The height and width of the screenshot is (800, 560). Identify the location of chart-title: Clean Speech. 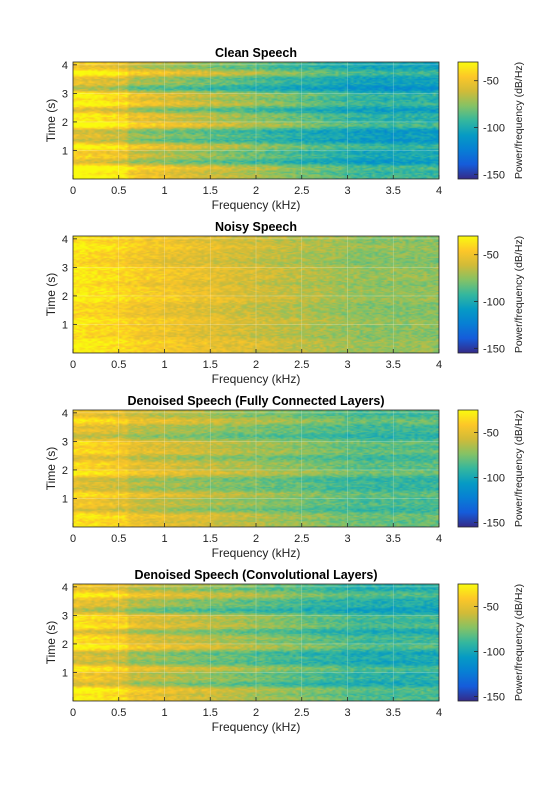
(256, 53).